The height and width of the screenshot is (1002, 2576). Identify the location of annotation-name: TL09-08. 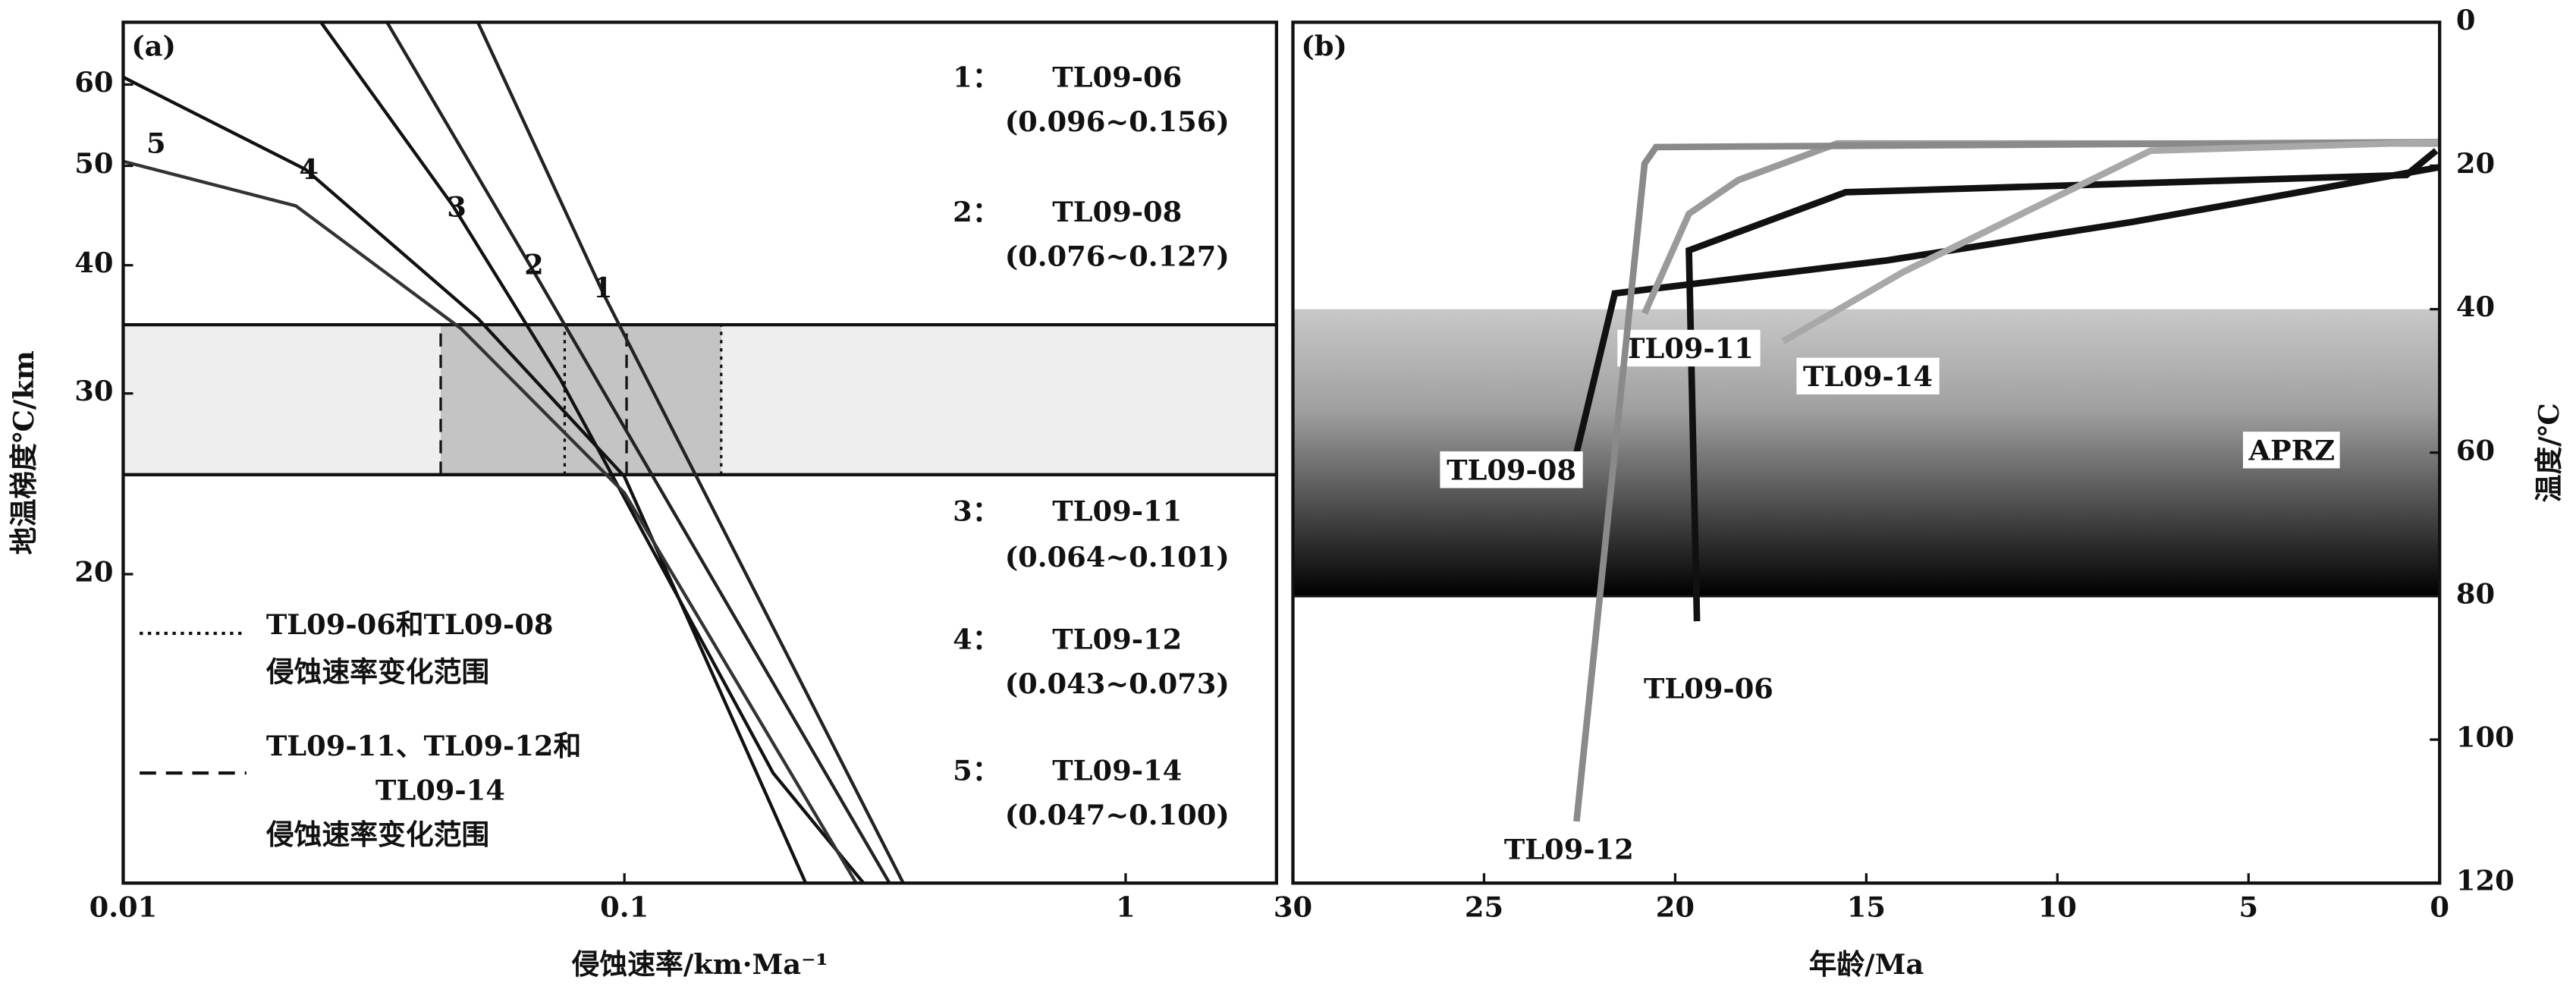
(1117, 211).